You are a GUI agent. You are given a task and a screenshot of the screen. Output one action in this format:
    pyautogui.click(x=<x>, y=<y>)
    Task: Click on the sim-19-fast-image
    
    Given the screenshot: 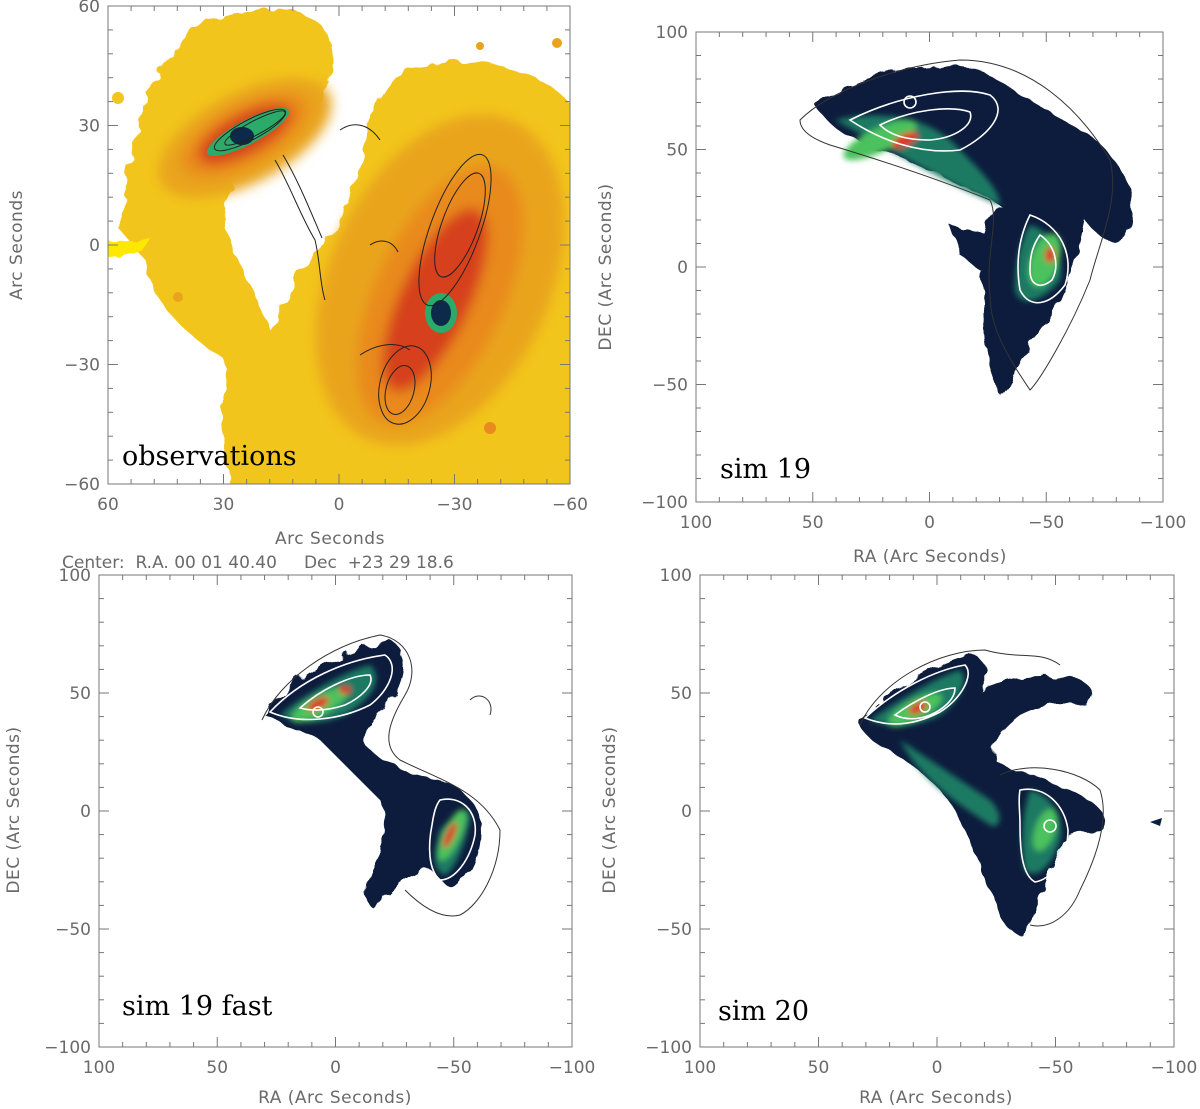 What is the action you would take?
    pyautogui.click(x=381, y=775)
    